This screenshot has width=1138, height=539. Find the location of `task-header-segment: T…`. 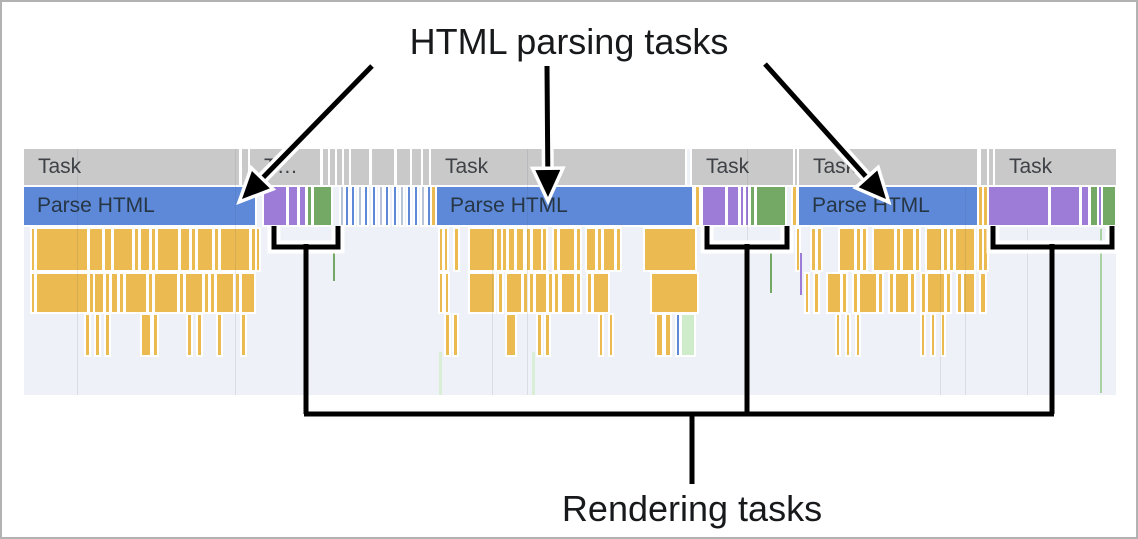

task-header-segment: T… is located at coordinates (285, 167).